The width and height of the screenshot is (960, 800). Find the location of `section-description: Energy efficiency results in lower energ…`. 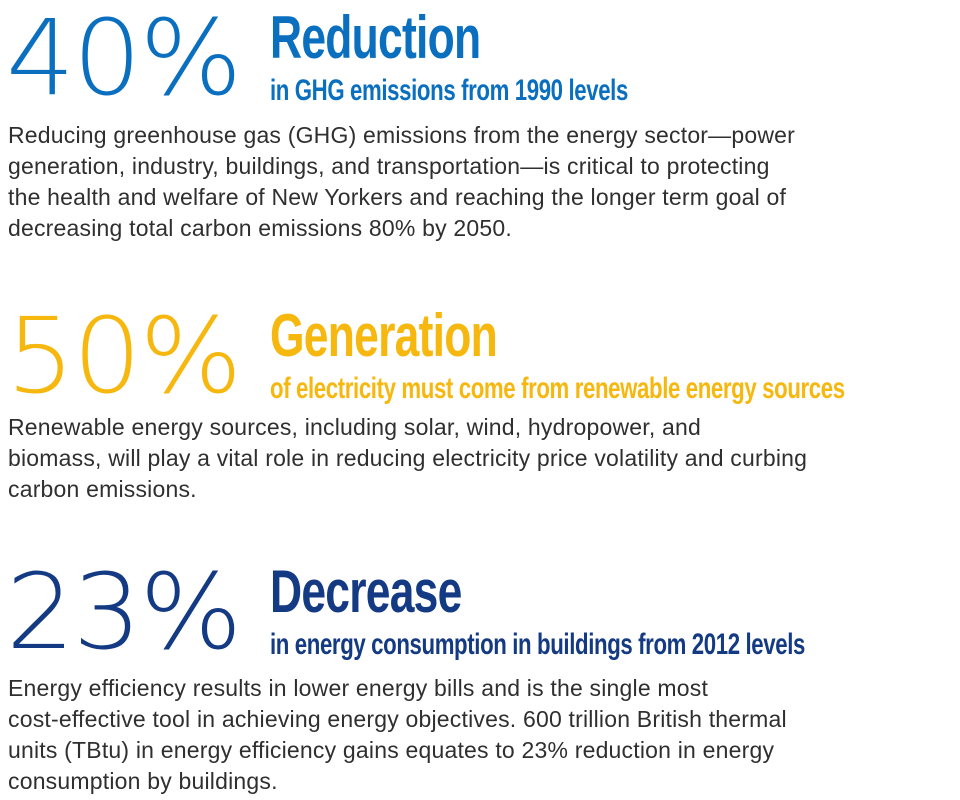

section-description: Energy efficiency results in lower energ… is located at coordinates (458, 735).